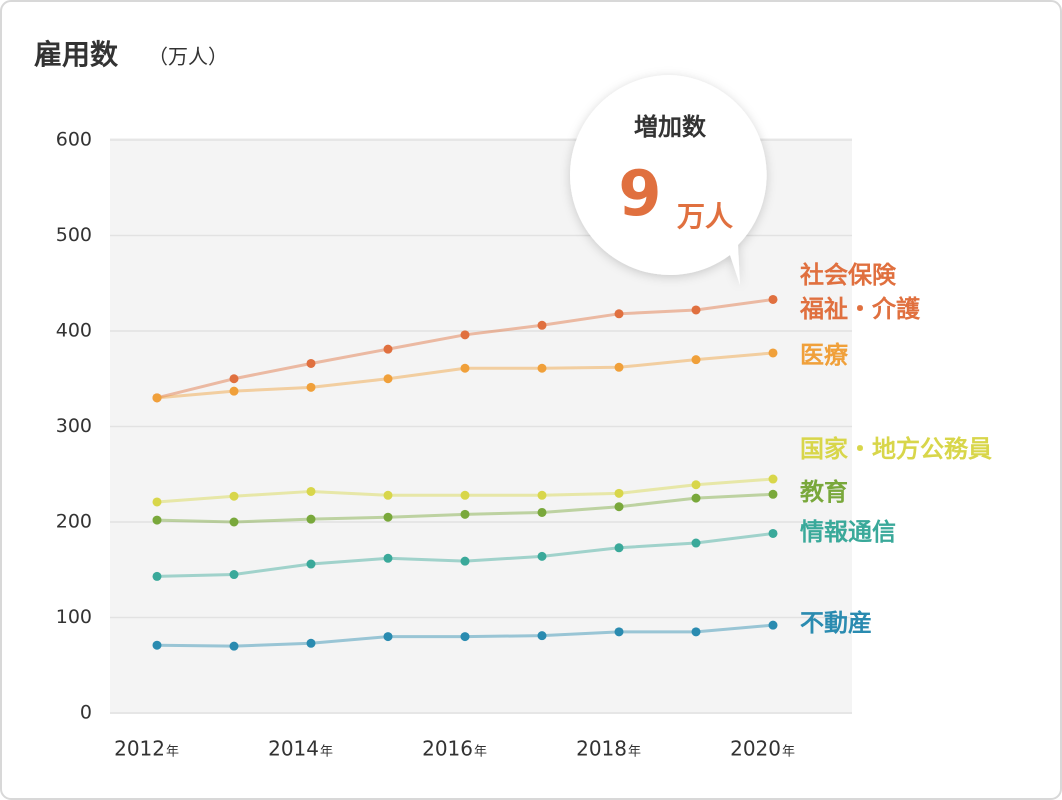 This screenshot has height=800, width=1062. I want to click on chart-title: 雇用数, so click(76, 54).